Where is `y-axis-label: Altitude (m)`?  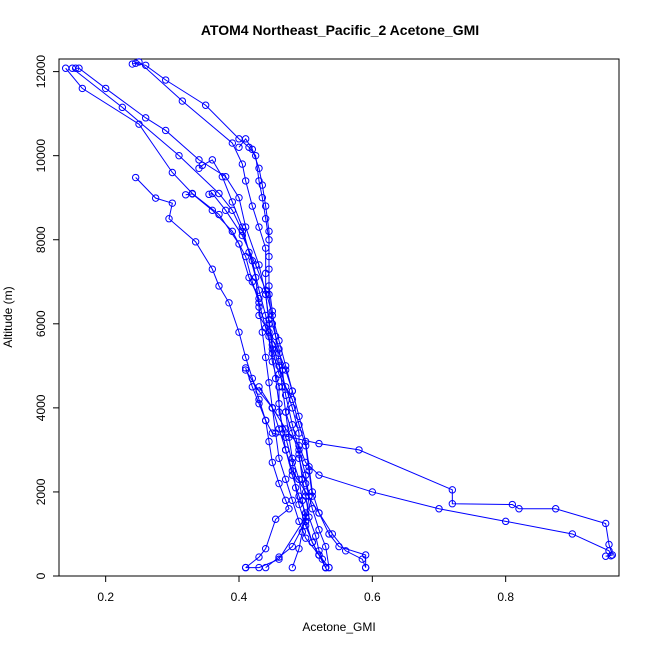
y-axis-label: Altitude (m) is located at coordinates (8, 316).